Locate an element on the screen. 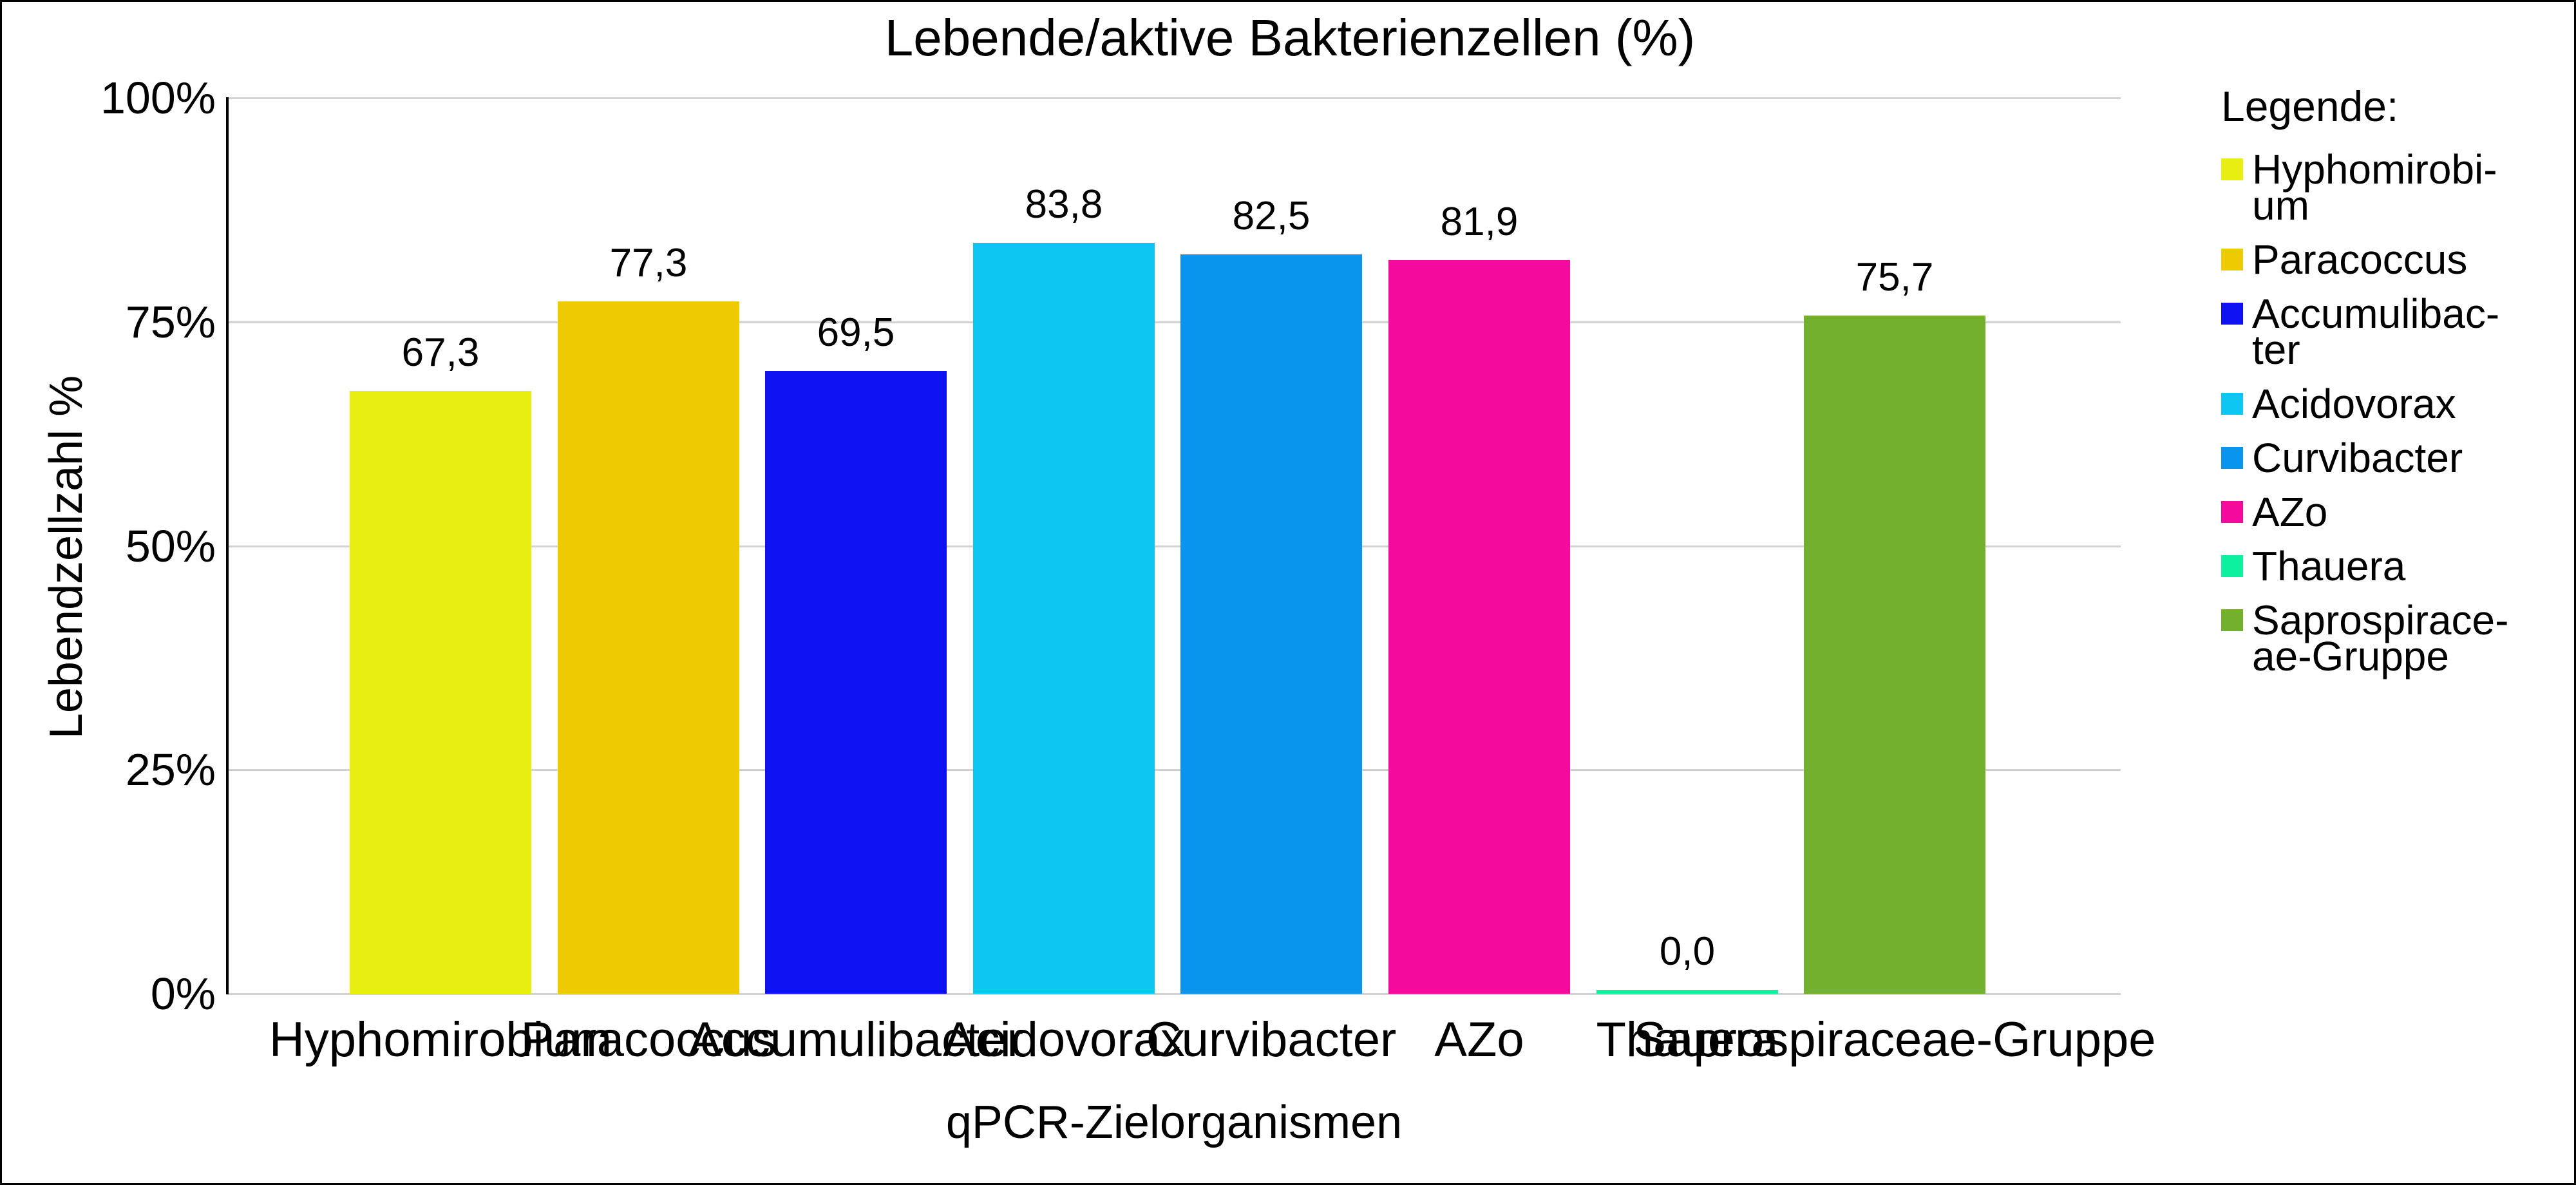 The image size is (2576, 1185). x-tick-label-Accumulibacter: Accumulibacter is located at coordinates (855, 1039).